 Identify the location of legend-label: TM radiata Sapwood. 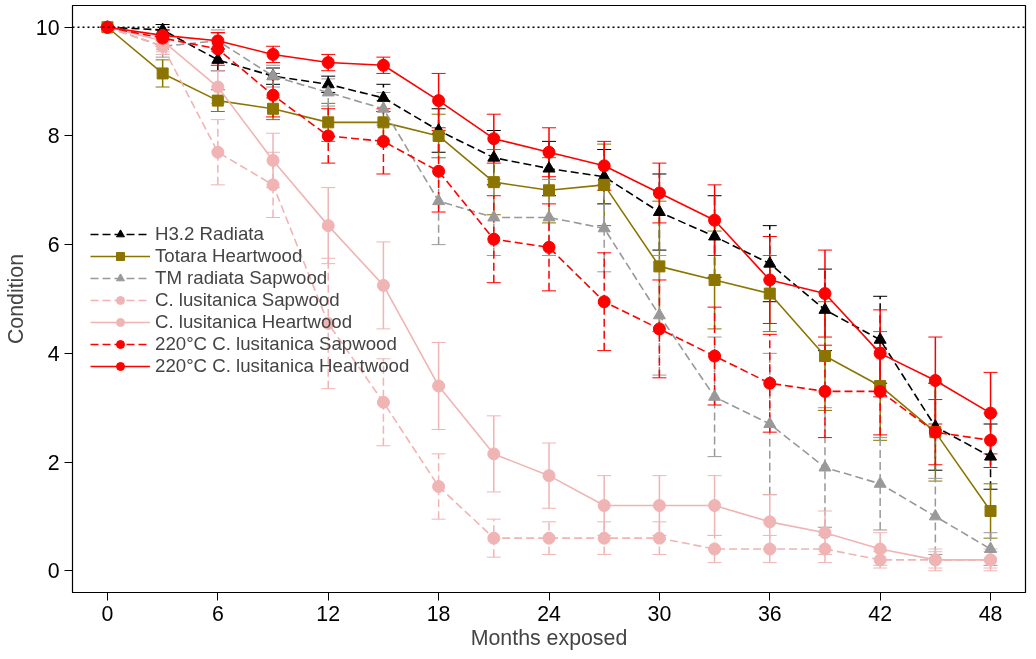
(241, 278).